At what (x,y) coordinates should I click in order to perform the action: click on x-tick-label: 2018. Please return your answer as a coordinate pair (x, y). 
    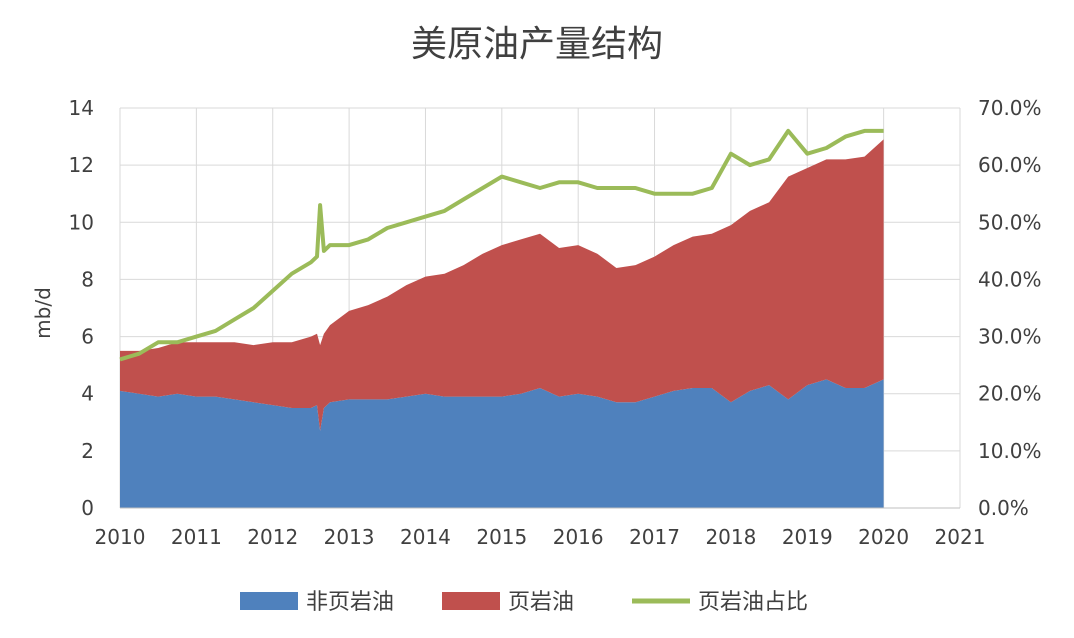
    Looking at the image, I should click on (730, 537).